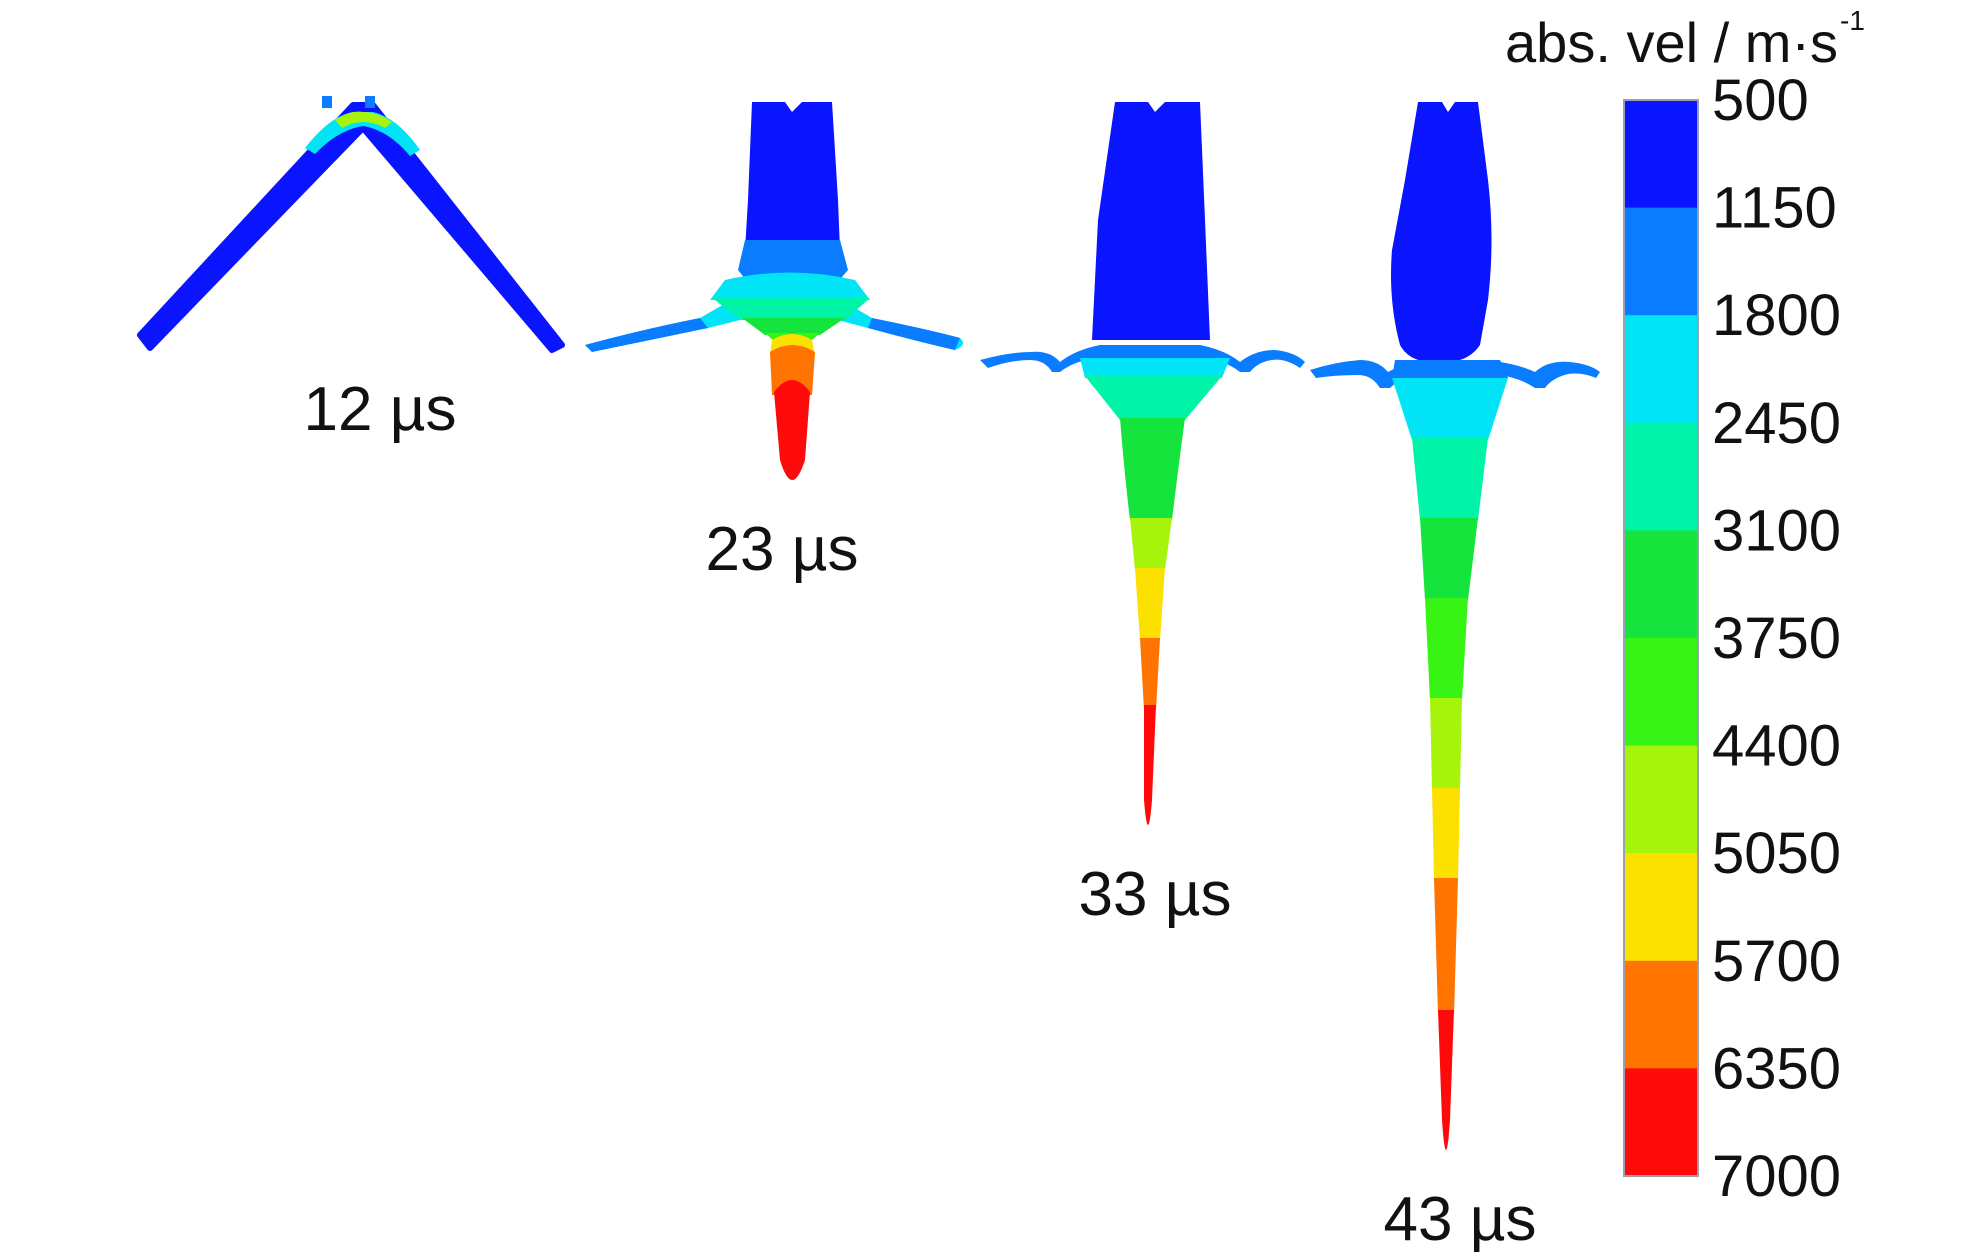 This screenshot has width=1984, height=1252. What do you see at coordinates (1774, 208) in the screenshot?
I see `colorbar-tick-label: 1150` at bounding box center [1774, 208].